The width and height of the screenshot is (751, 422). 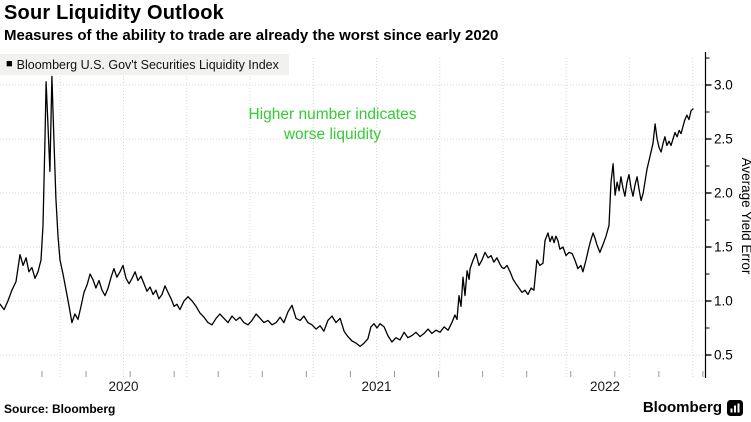 What do you see at coordinates (723, 247) in the screenshot?
I see `y-tick-label: 1.5` at bounding box center [723, 247].